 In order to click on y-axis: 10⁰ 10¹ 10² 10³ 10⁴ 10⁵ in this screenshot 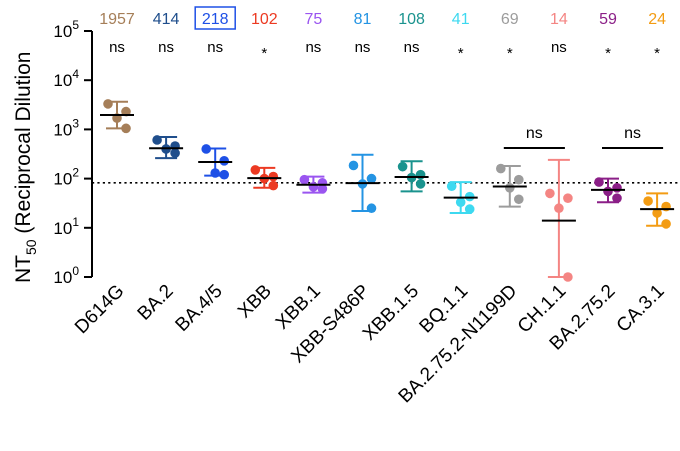, I will do `click(73, 152)`.